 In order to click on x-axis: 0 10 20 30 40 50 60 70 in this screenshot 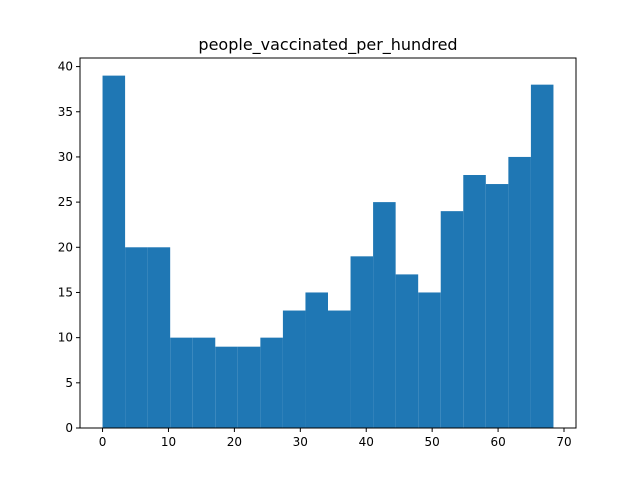, I will do `click(335, 438)`.